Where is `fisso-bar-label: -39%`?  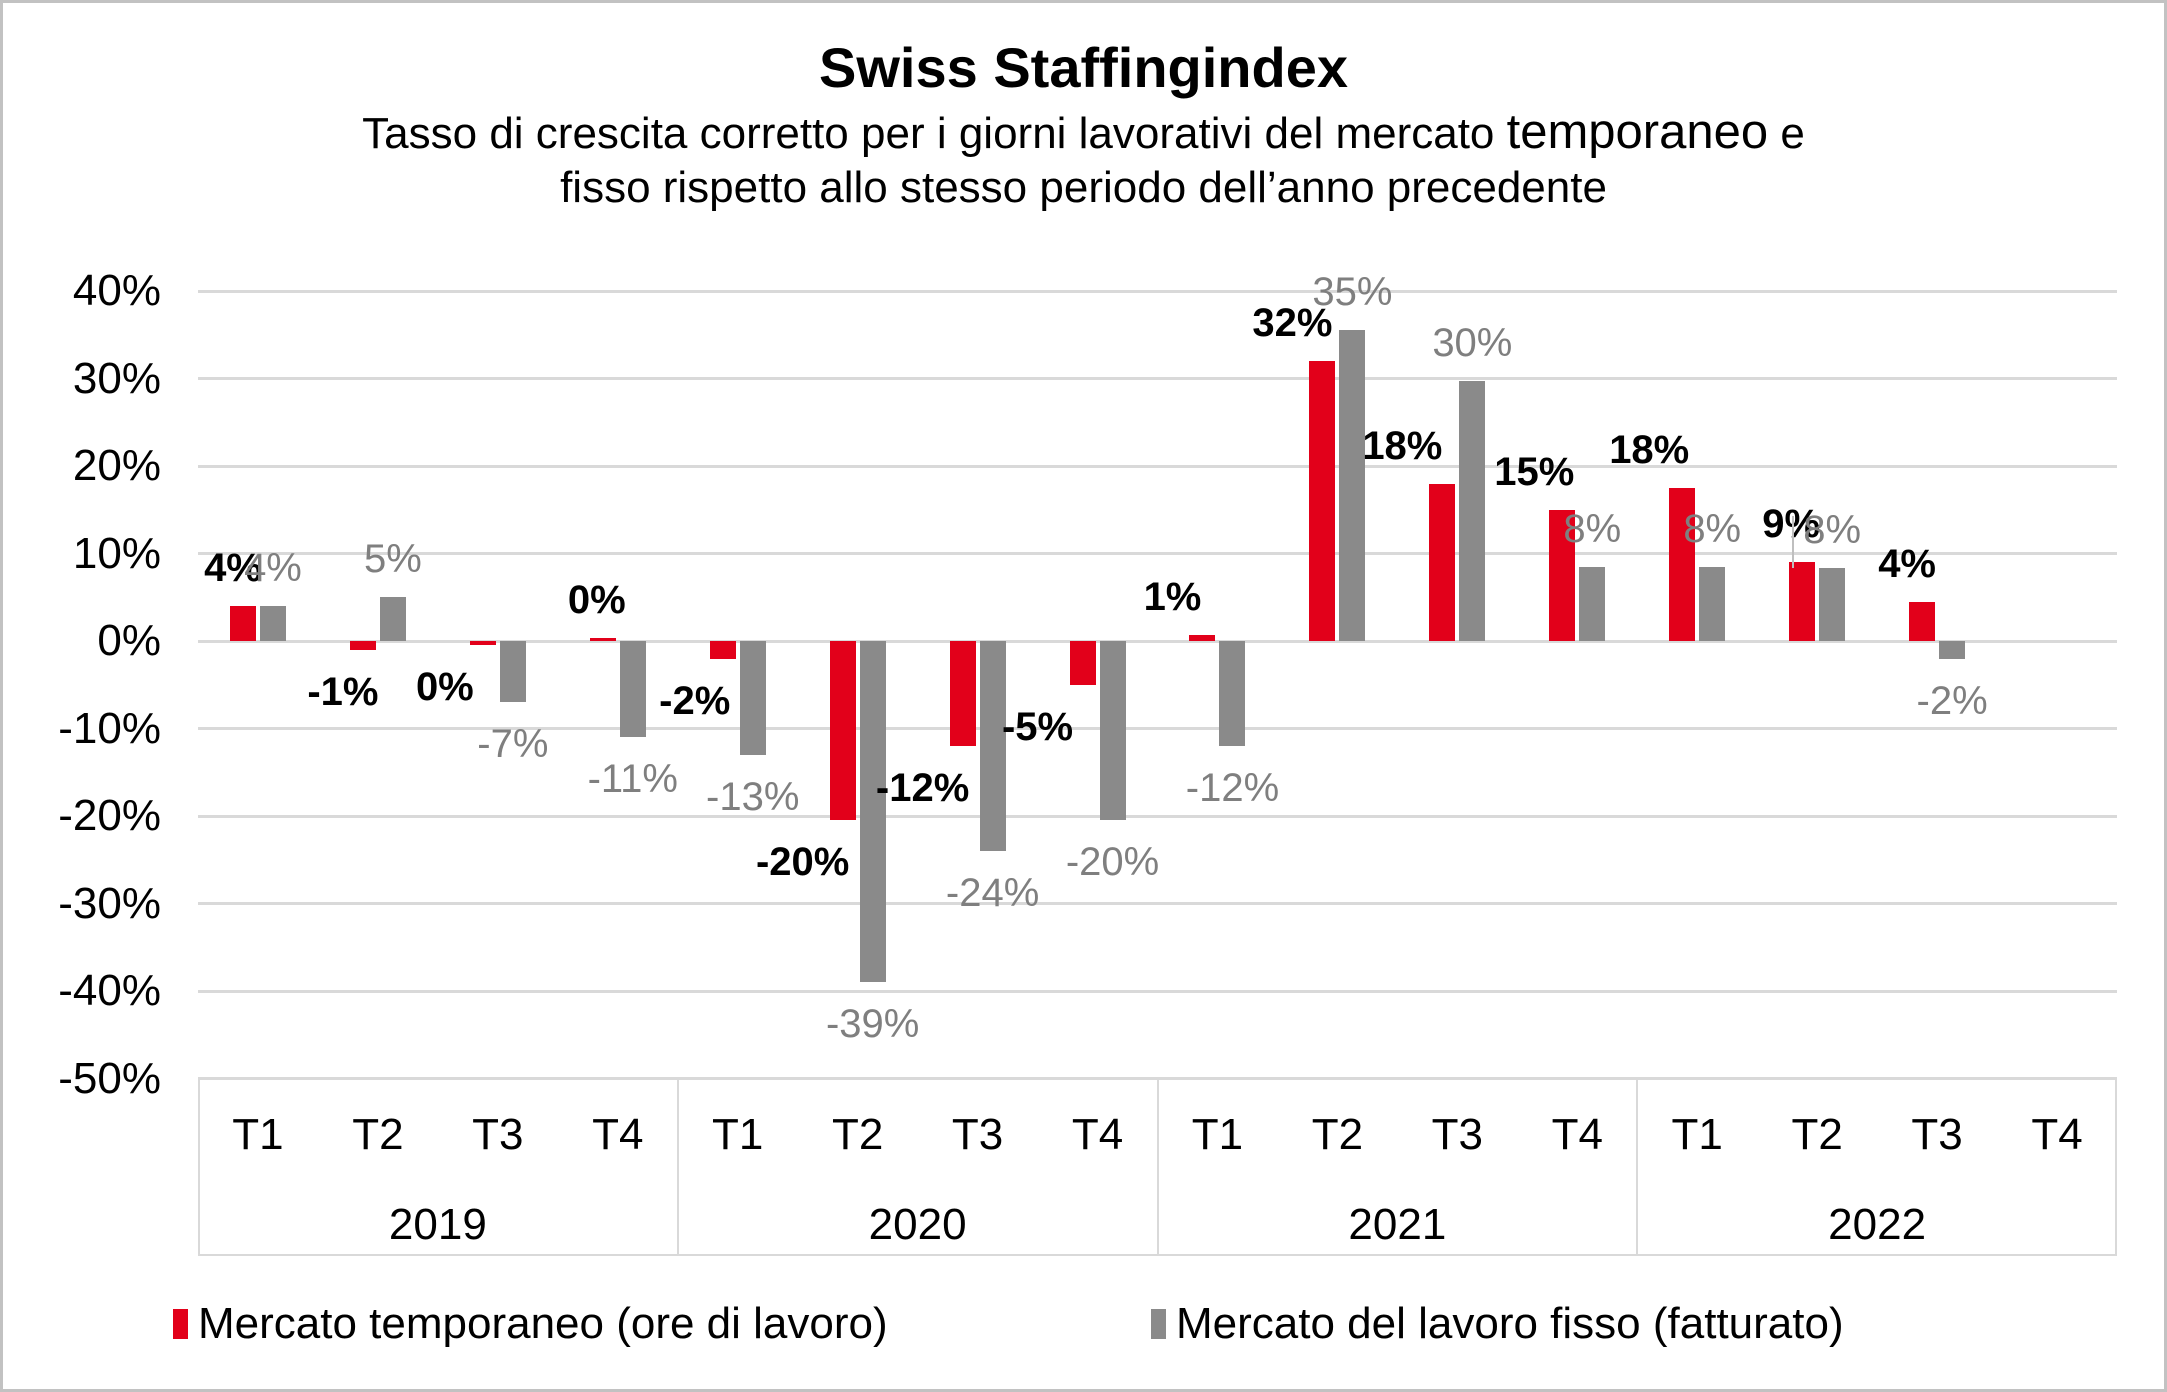 fisso-bar-label: -39% is located at coordinates (872, 1024).